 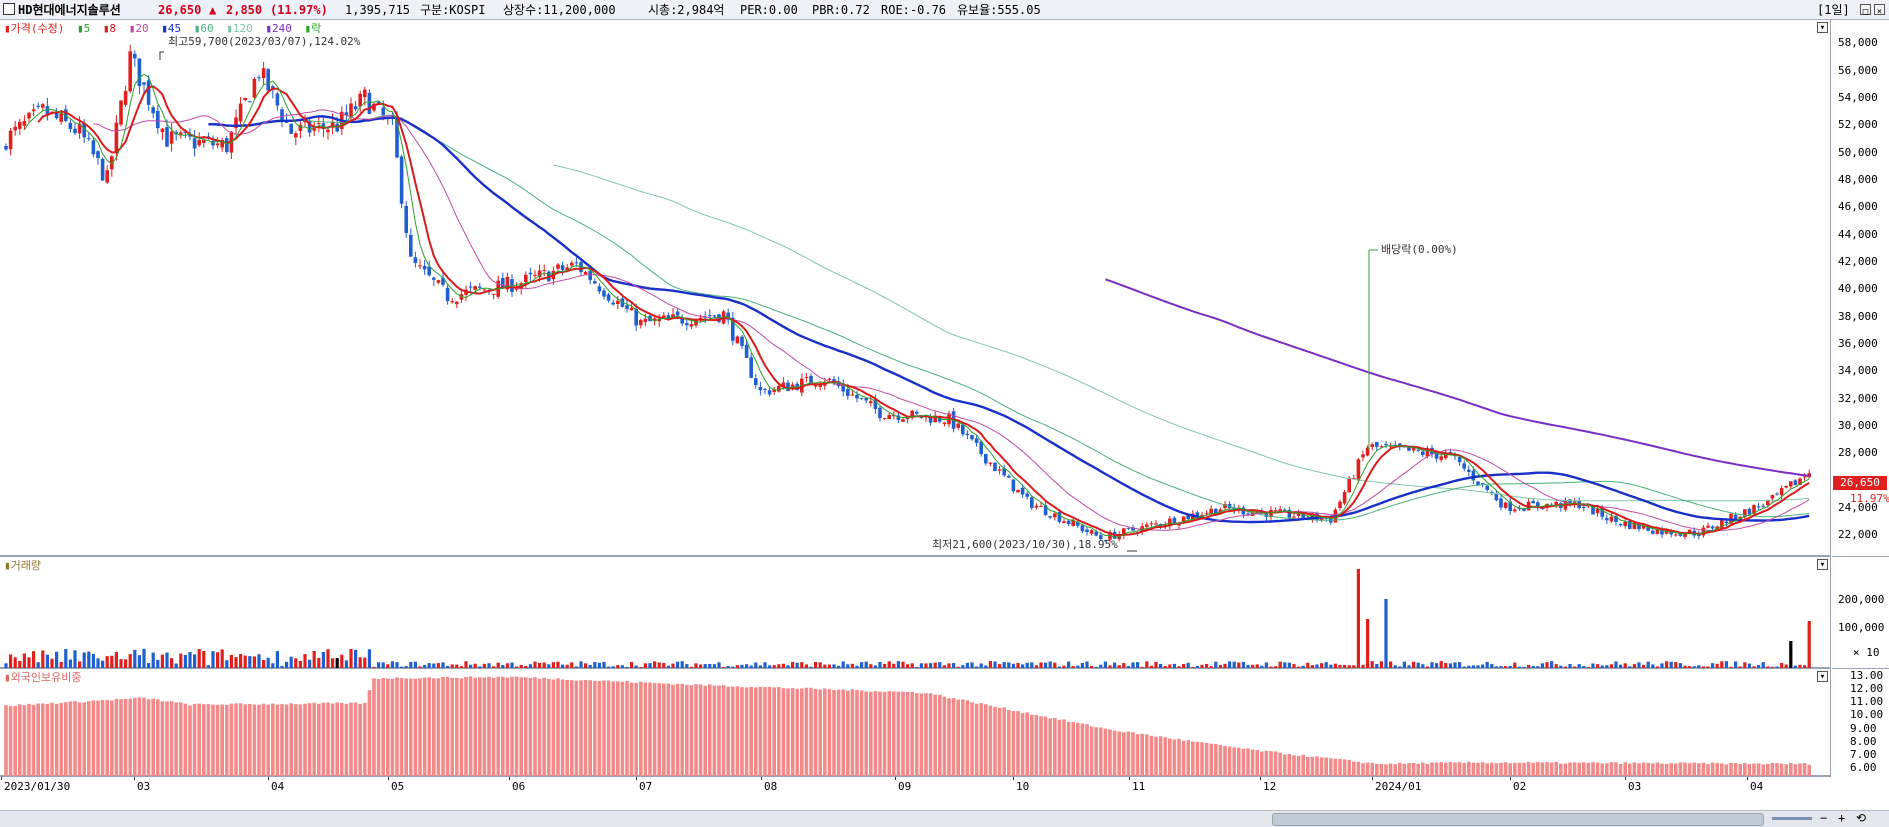 I want to click on horizontal-scrollbar: − + ⟲, so click(x=944, y=818).